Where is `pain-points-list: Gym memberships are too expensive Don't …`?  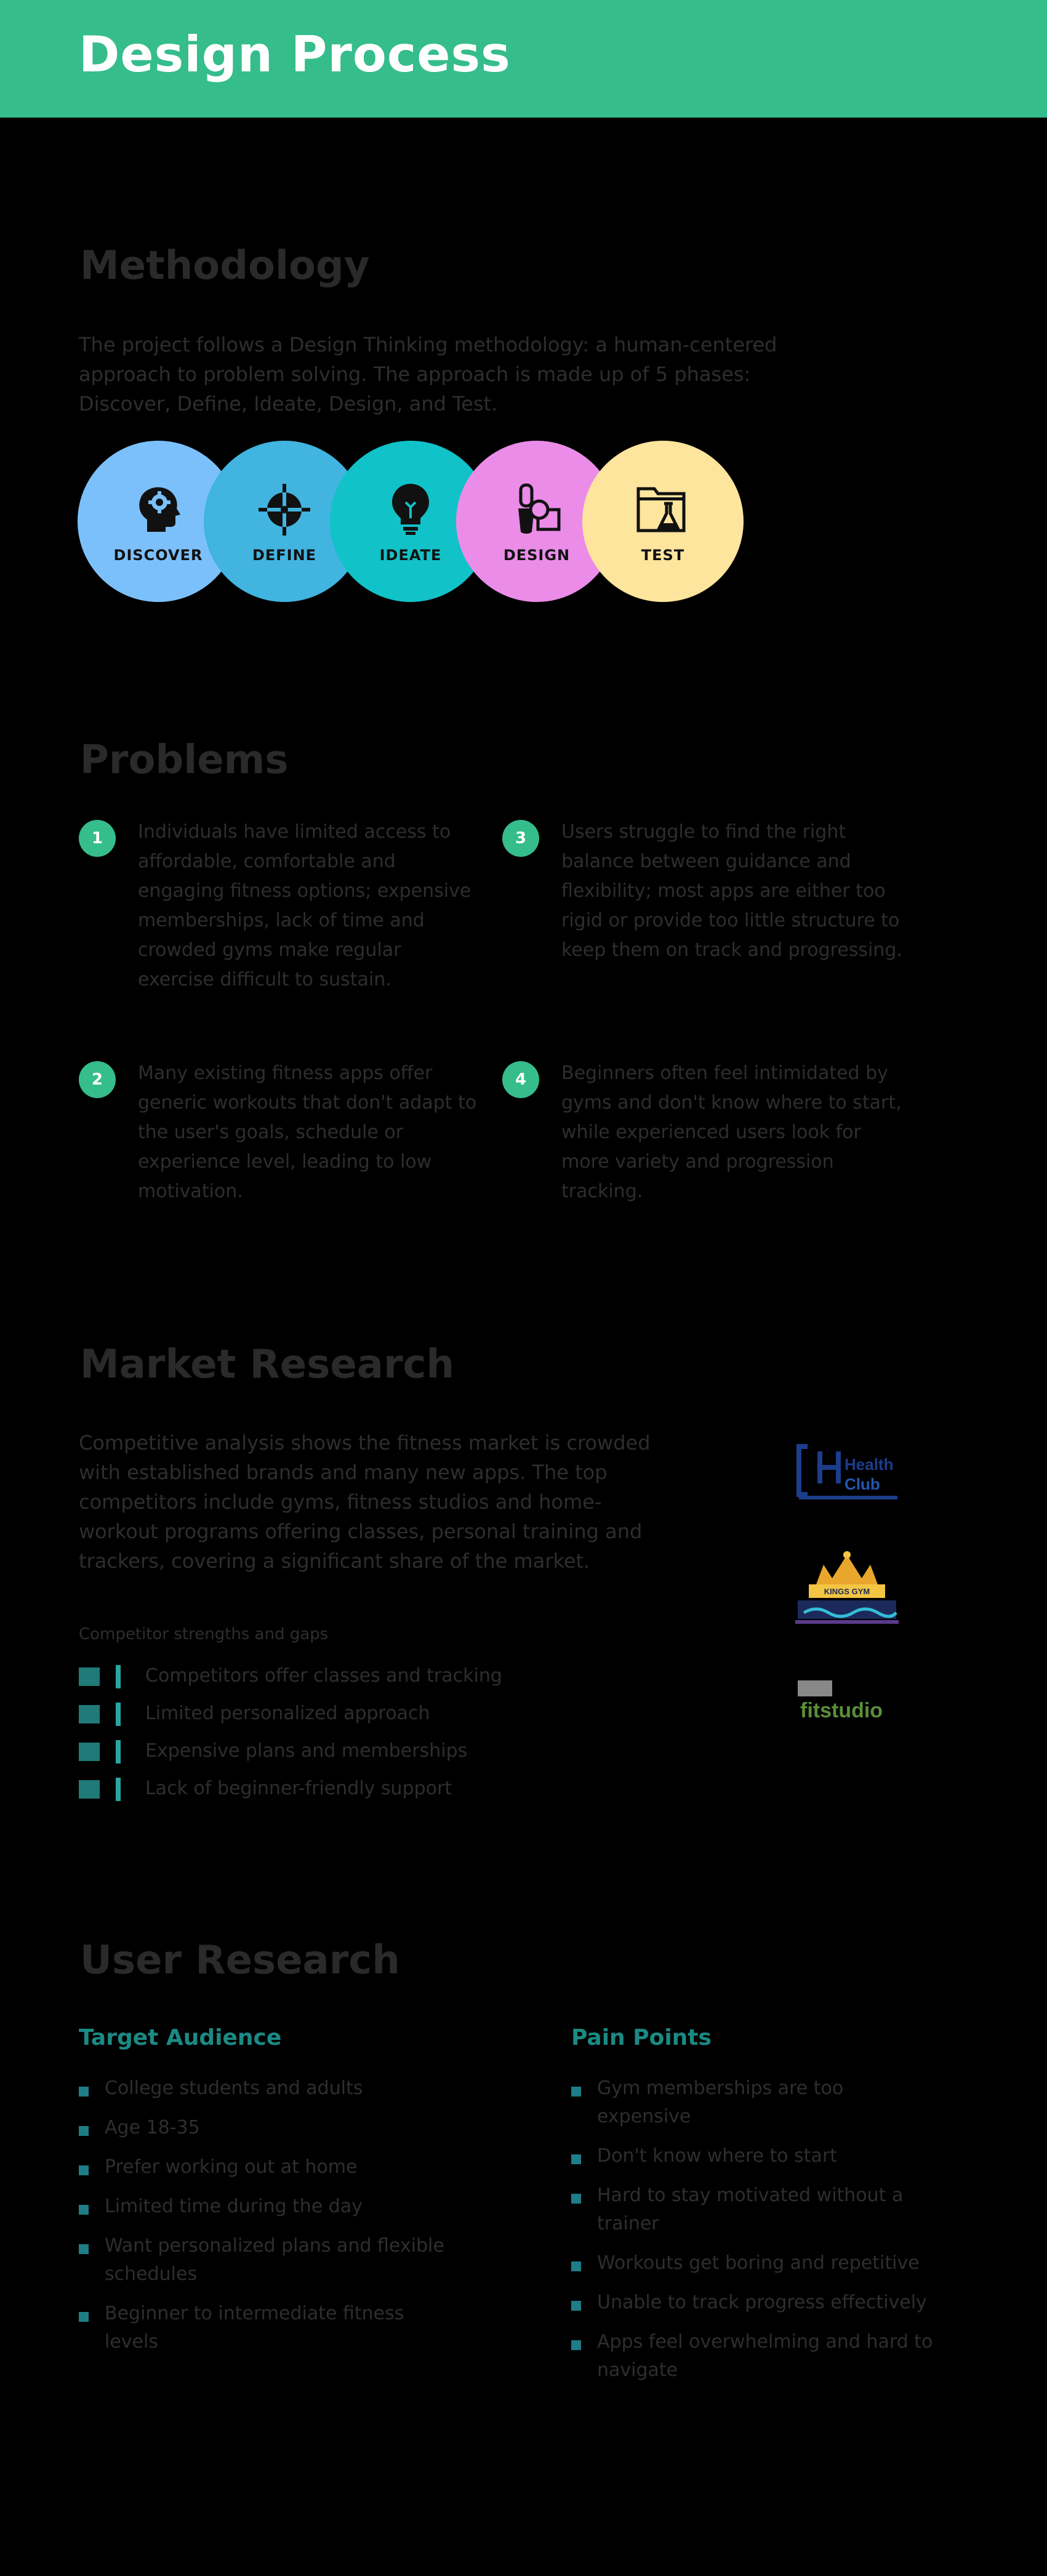 pain-points-list: Gym memberships are too expensive Don't … is located at coordinates (756, 2229).